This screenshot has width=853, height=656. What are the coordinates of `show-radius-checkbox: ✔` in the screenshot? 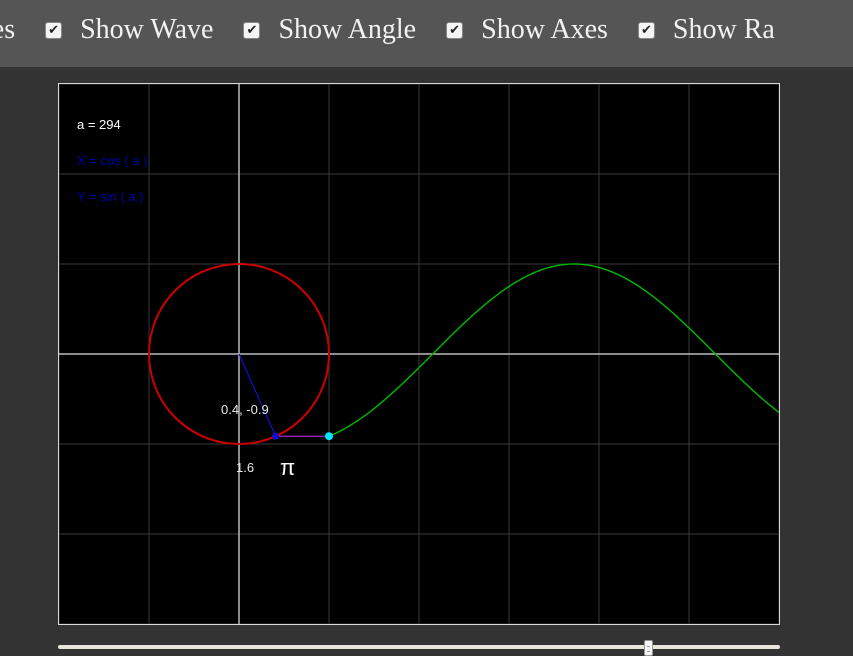 It's located at (646, 30).